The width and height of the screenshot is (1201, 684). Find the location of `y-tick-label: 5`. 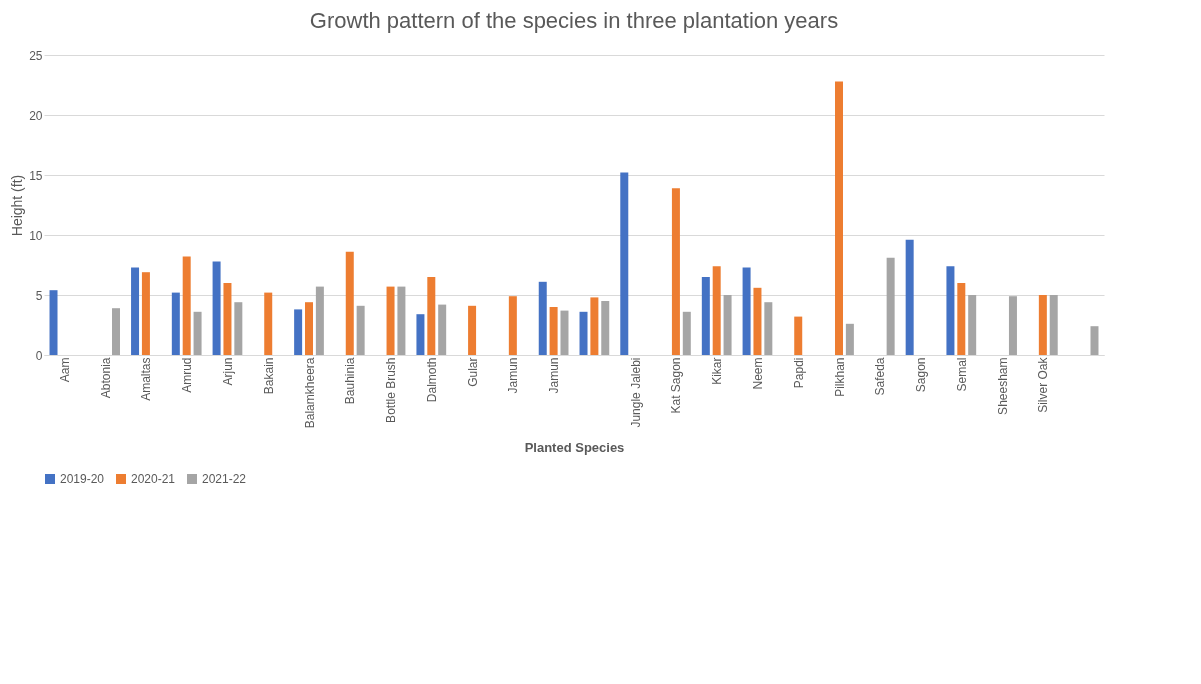

y-tick-label: 5 is located at coordinates (39, 295).